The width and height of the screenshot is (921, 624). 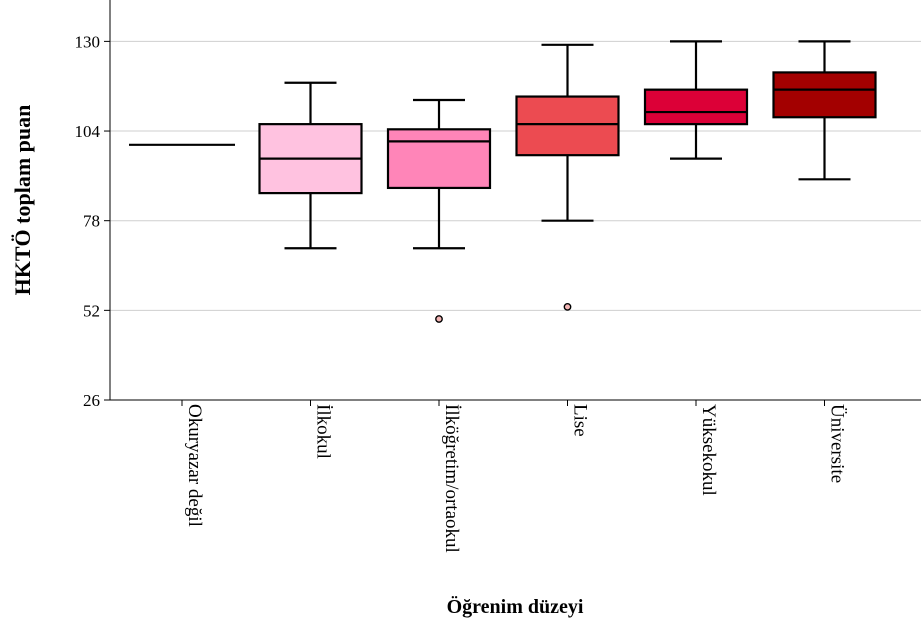 What do you see at coordinates (91, 310) in the screenshot?
I see `y-tick-label: 52` at bounding box center [91, 310].